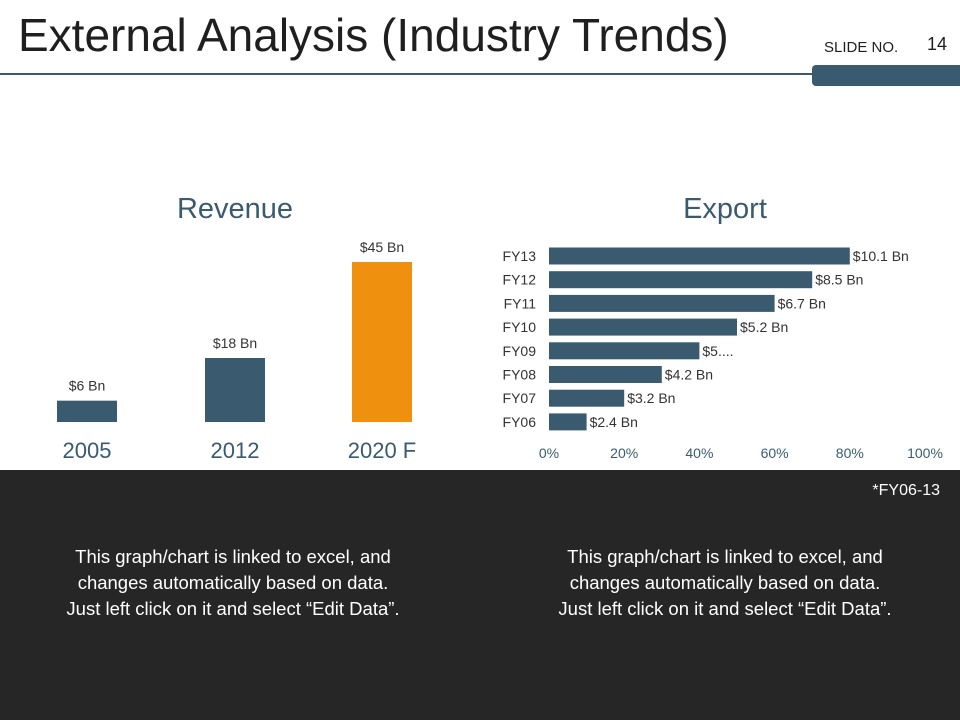 This screenshot has width=960, height=720. Describe the element at coordinates (382, 450) in the screenshot. I see `revenue-category-label: 2020 F` at that location.